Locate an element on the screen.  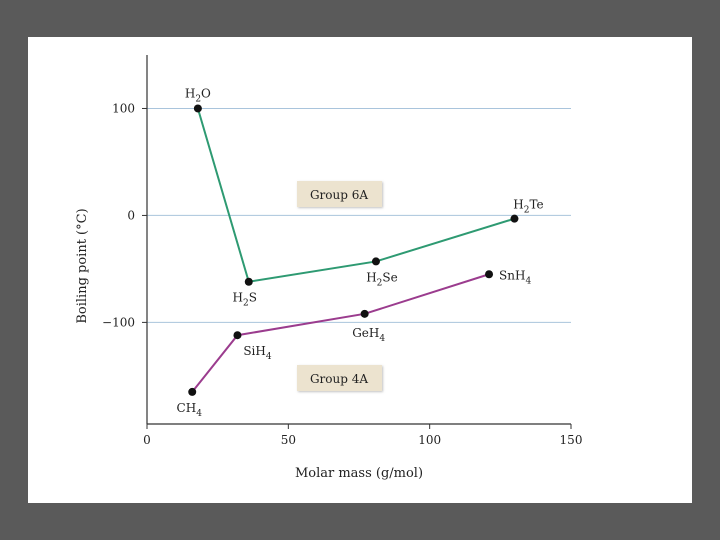
y-tick-label: 100 is located at coordinates (123, 108).